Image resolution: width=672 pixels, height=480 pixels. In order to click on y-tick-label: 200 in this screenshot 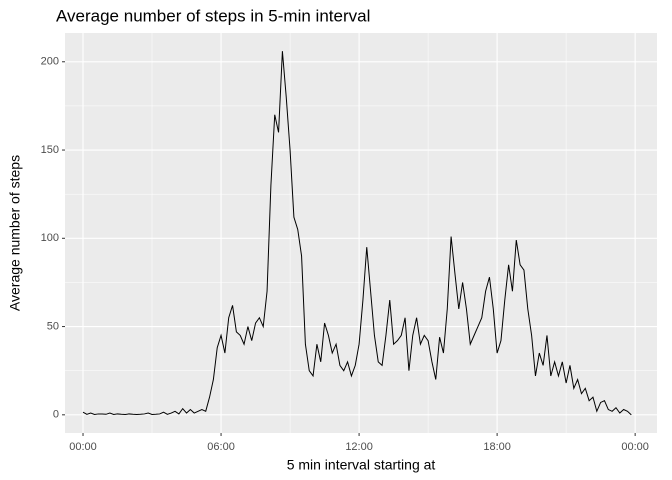, I will do `click(50, 62)`.